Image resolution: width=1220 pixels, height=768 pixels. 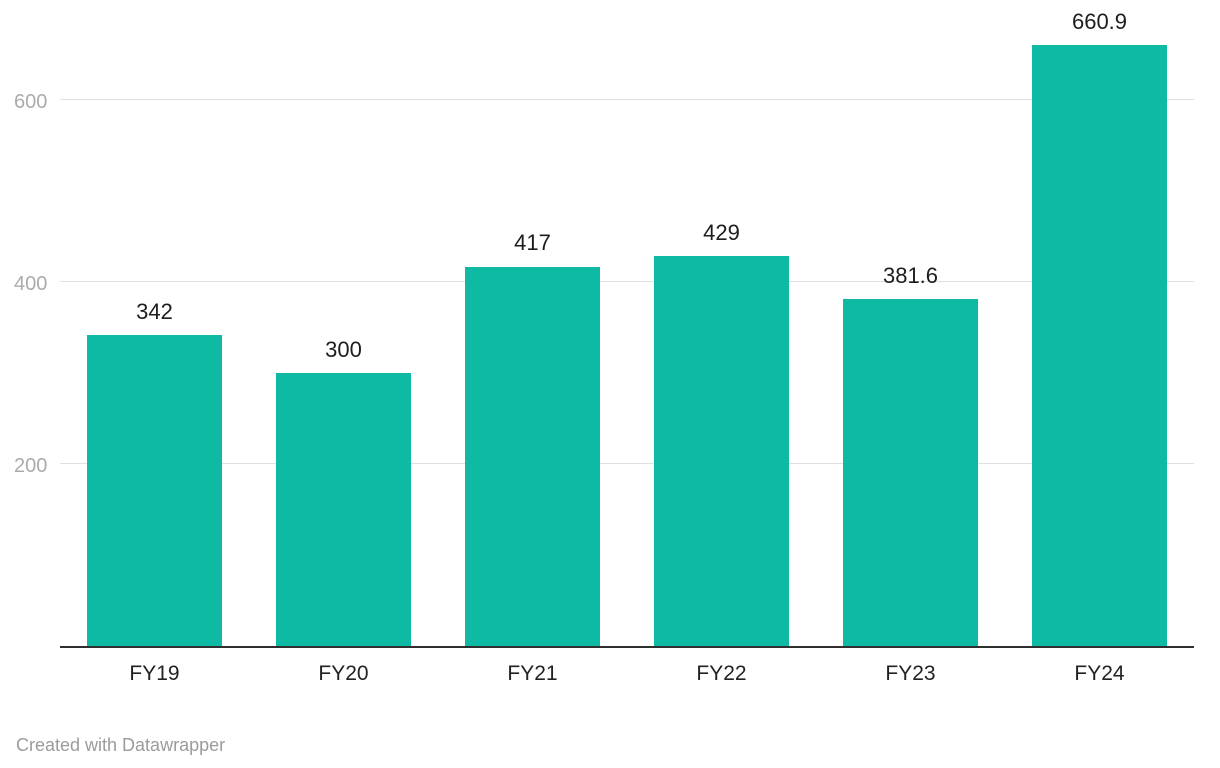 What do you see at coordinates (31, 284) in the screenshot?
I see `y-tick-label: 400` at bounding box center [31, 284].